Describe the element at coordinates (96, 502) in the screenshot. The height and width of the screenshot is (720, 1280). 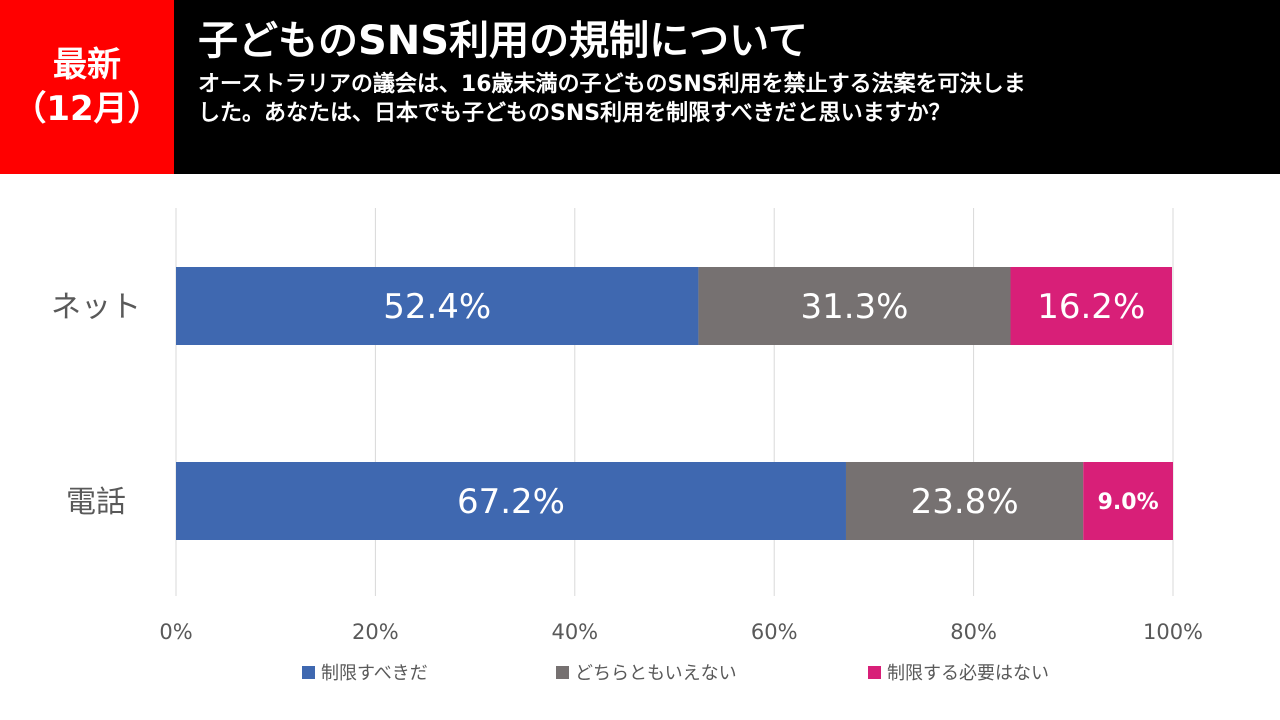
I see `category-label: 電話` at that location.